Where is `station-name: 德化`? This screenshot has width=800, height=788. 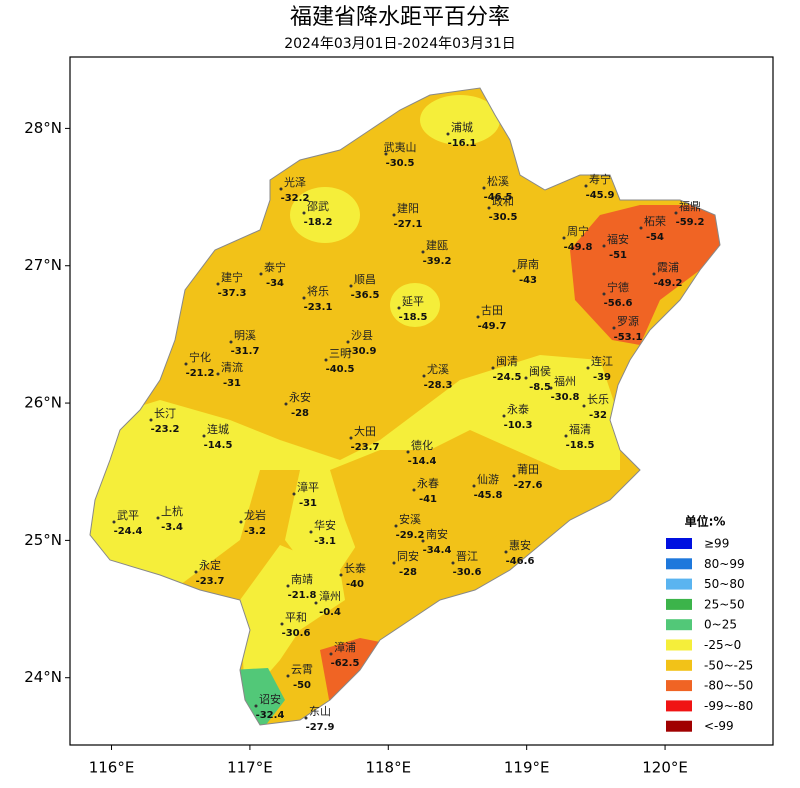 station-name: 德化 is located at coordinates (422, 445).